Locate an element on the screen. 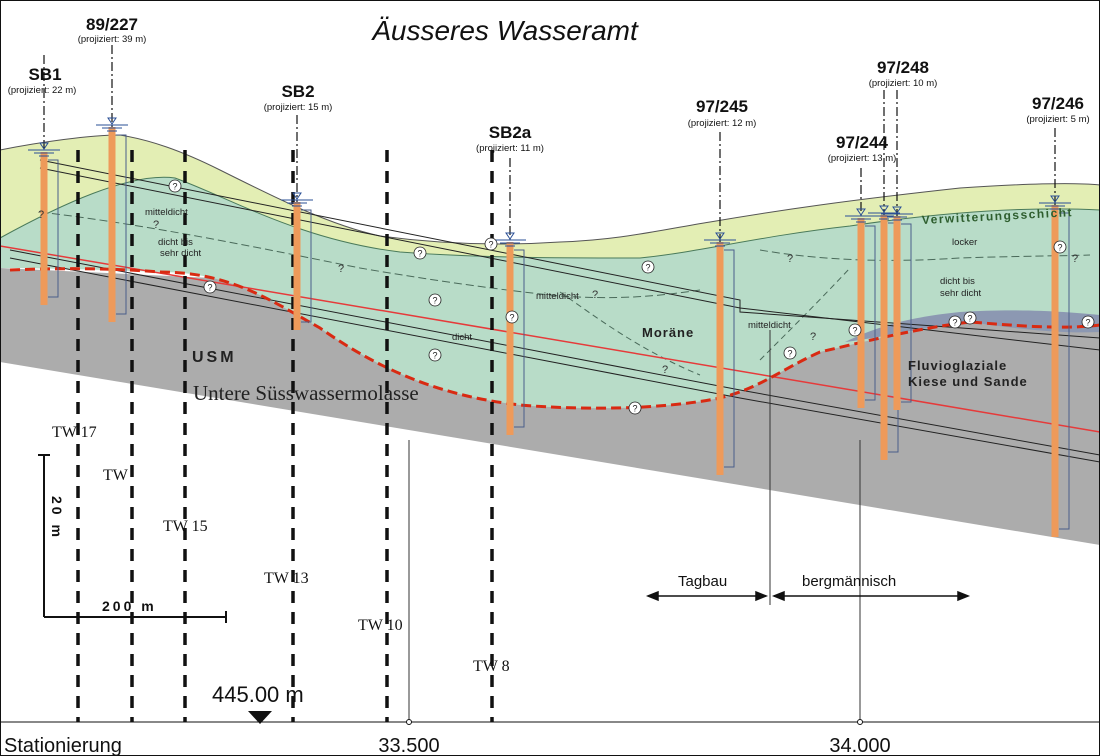 Image resolution: width=1100 pixels, height=756 pixels. density-left-mid: mitteldicht is located at coordinates (166, 212).